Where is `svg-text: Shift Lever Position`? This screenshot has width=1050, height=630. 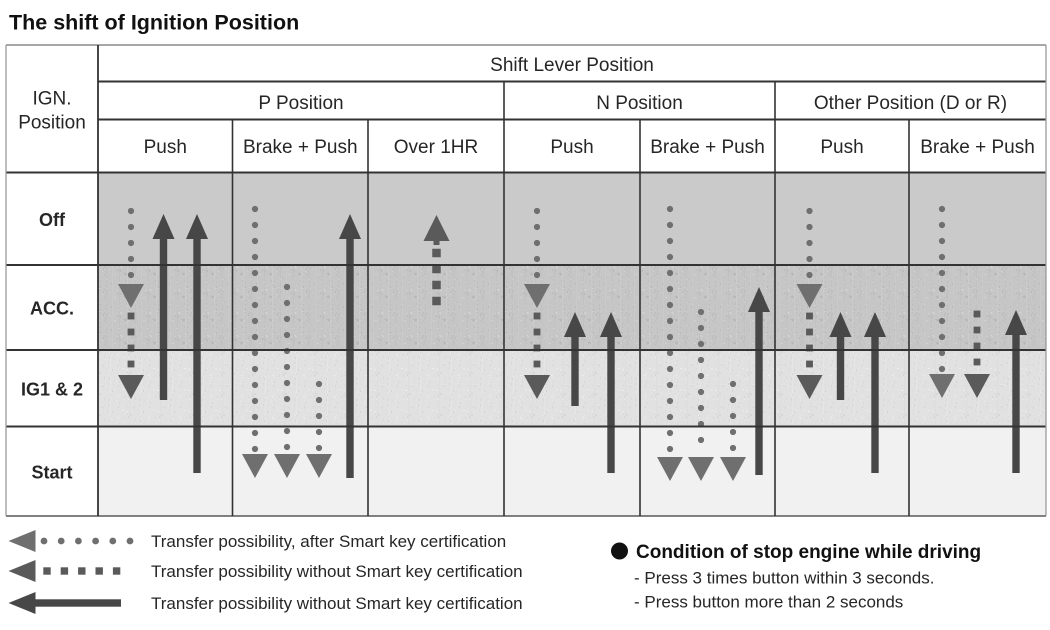
svg-text: Shift Lever Position is located at coordinates (572, 65).